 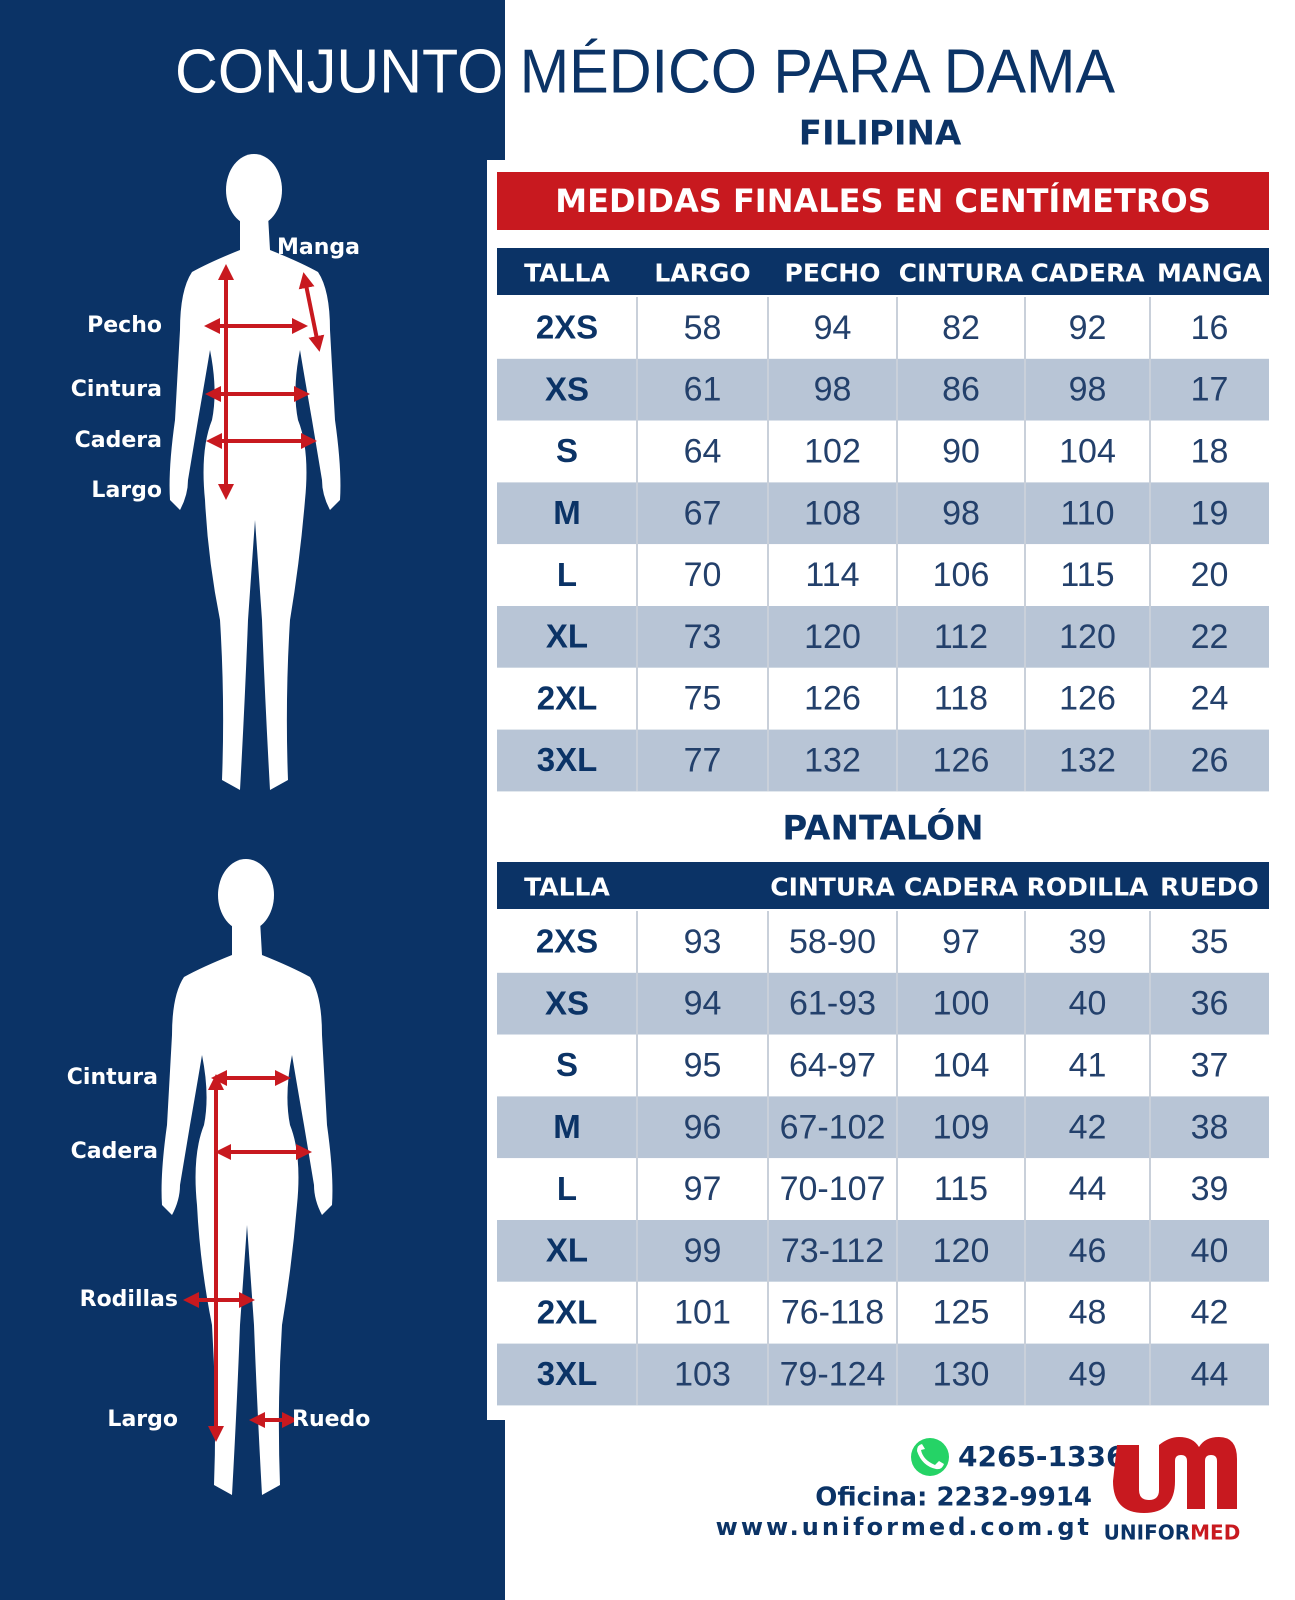 I want to click on table-cell: 37, so click(x=1210, y=1065).